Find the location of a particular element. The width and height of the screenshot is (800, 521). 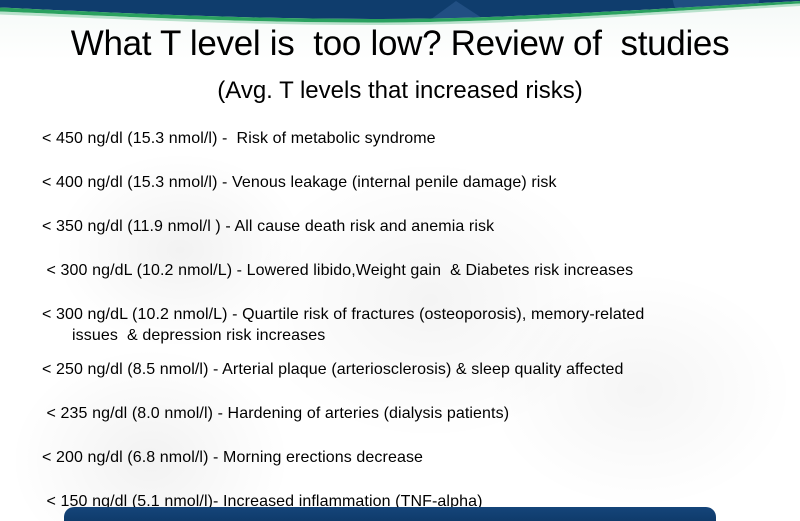

banner-green-fade is located at coordinates (400, 14).